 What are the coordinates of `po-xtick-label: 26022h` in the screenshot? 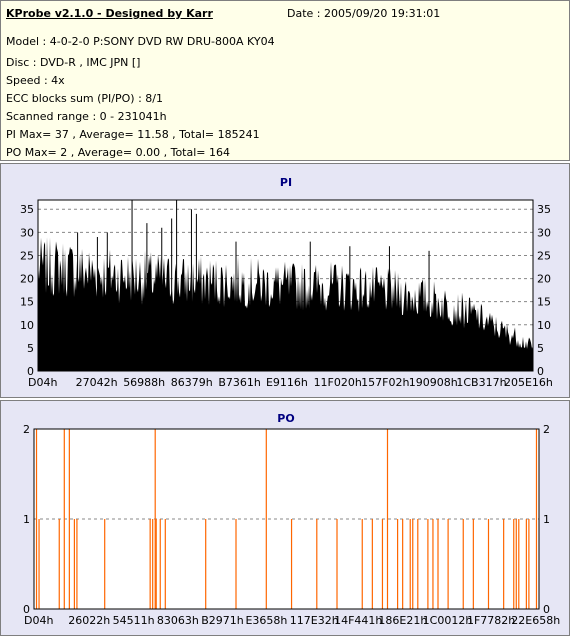 It's located at (89, 620).